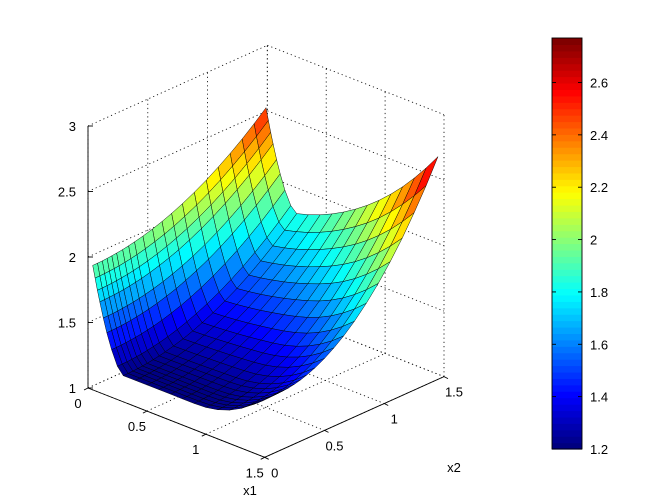 The image size is (672, 504). Describe the element at coordinates (72, 388) in the screenshot. I see `z-tick-label: 1` at that location.